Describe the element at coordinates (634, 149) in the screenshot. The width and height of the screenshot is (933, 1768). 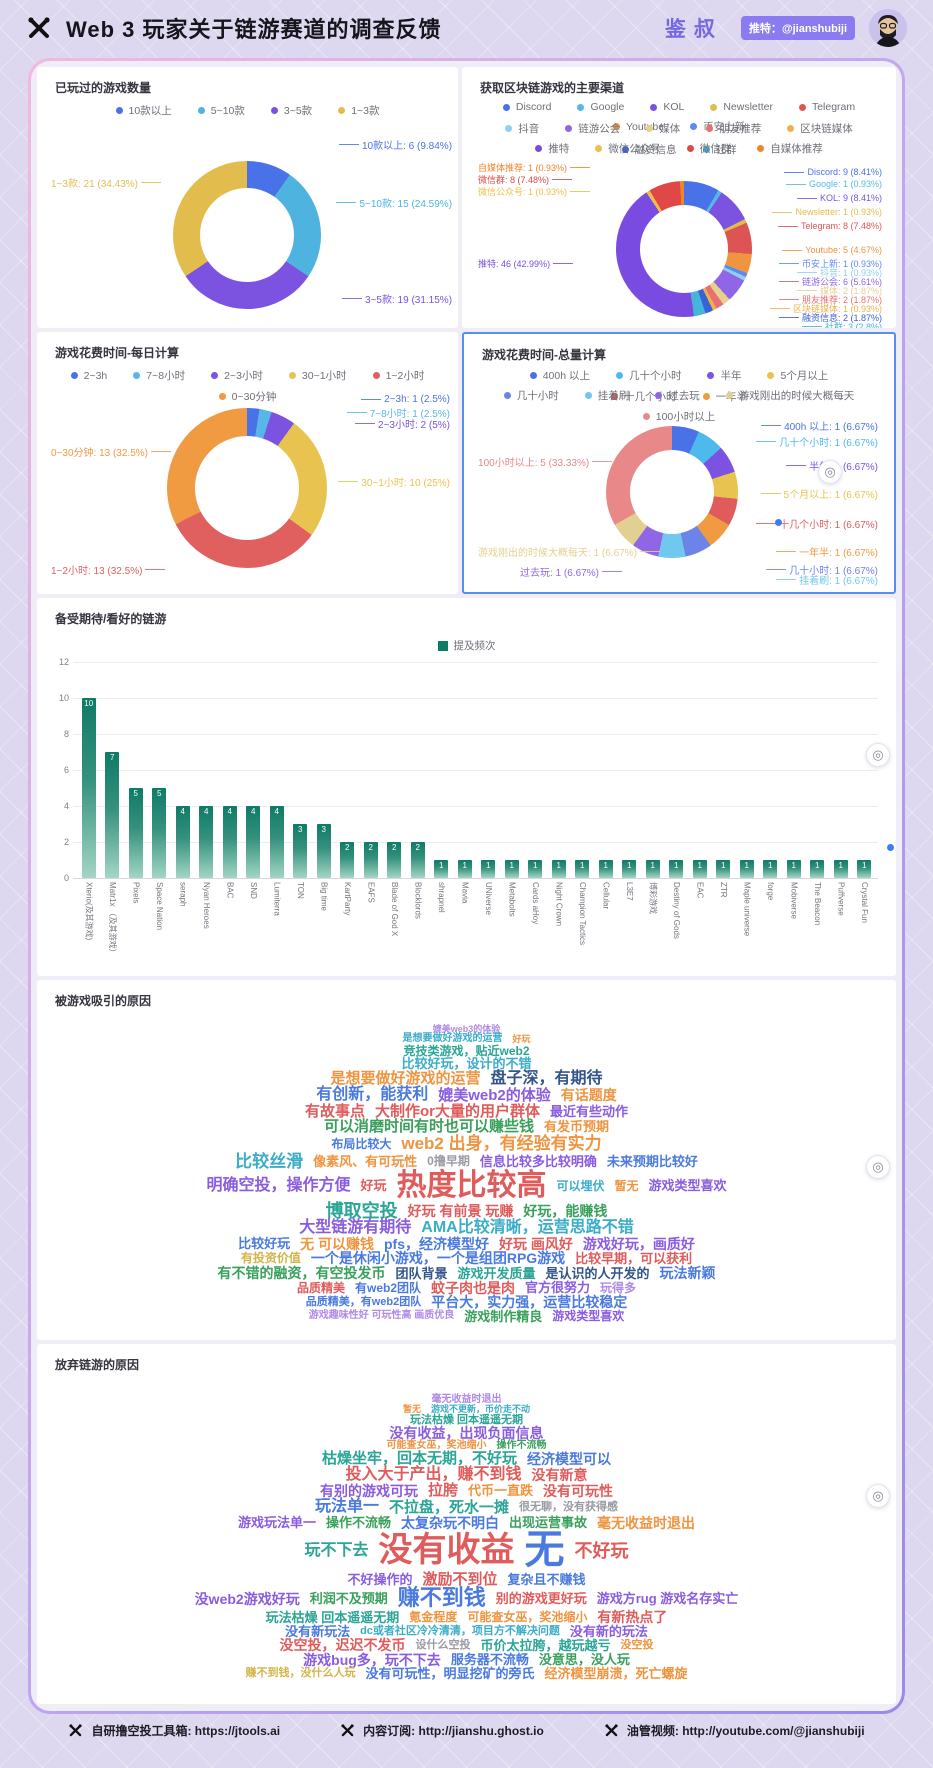
I see `legend-label: 微信公众号` at that location.